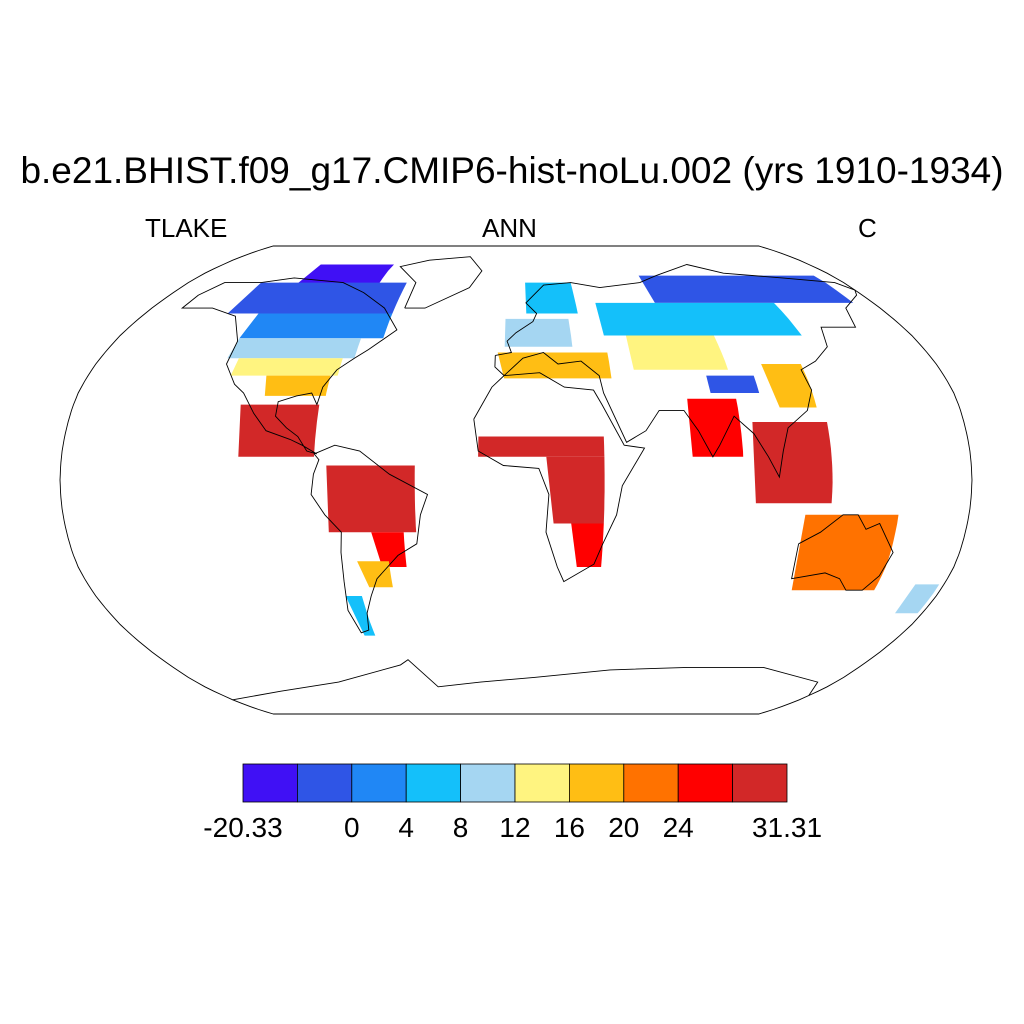  What do you see at coordinates (286, 367) in the screenshot?
I see `region-central-usa` at bounding box center [286, 367].